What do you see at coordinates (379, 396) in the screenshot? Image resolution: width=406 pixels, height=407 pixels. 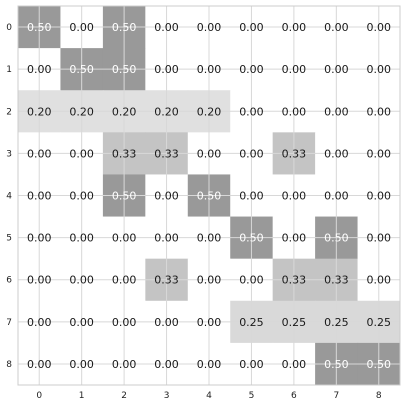 I see `x-tick-label: 8` at bounding box center [379, 396].